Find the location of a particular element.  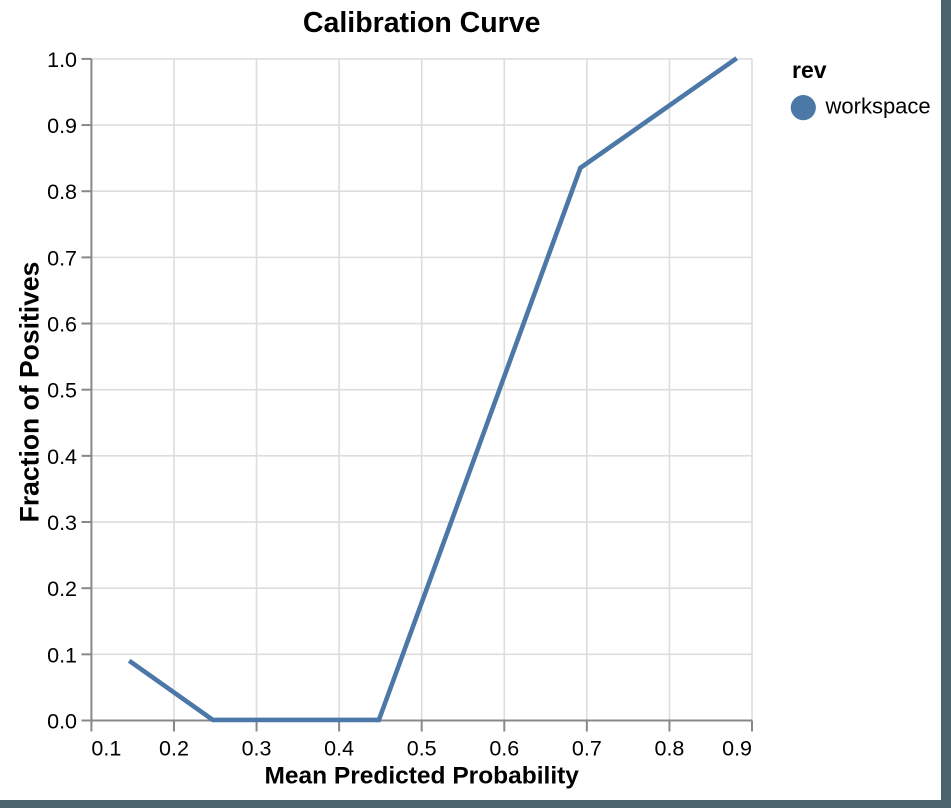

svg-text: Mean Predicted Probability is located at coordinates (421, 776).